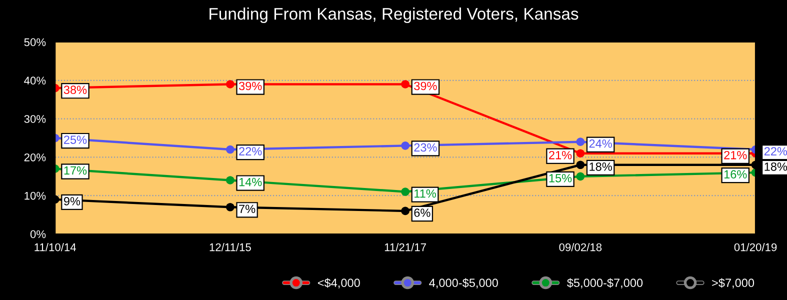 Image resolution: width=787 pixels, height=300 pixels. What do you see at coordinates (755, 247) in the screenshot?
I see `x-tick-label: 01/20/19` at bounding box center [755, 247].